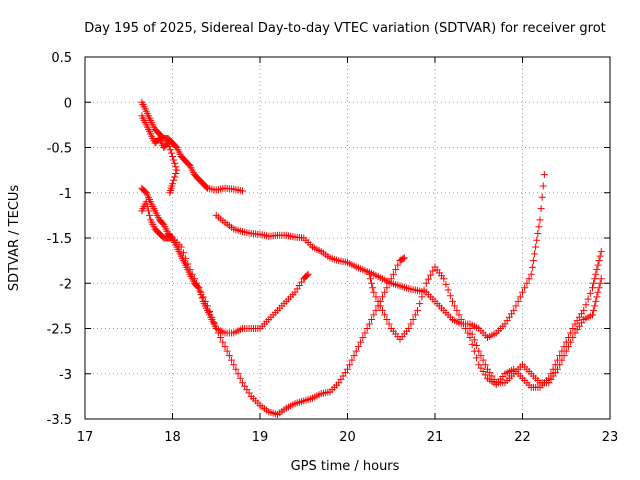 This screenshot has height=480, width=640. Describe the element at coordinates (260, 437) in the screenshot. I see `x-tick-label: 19` at that location.